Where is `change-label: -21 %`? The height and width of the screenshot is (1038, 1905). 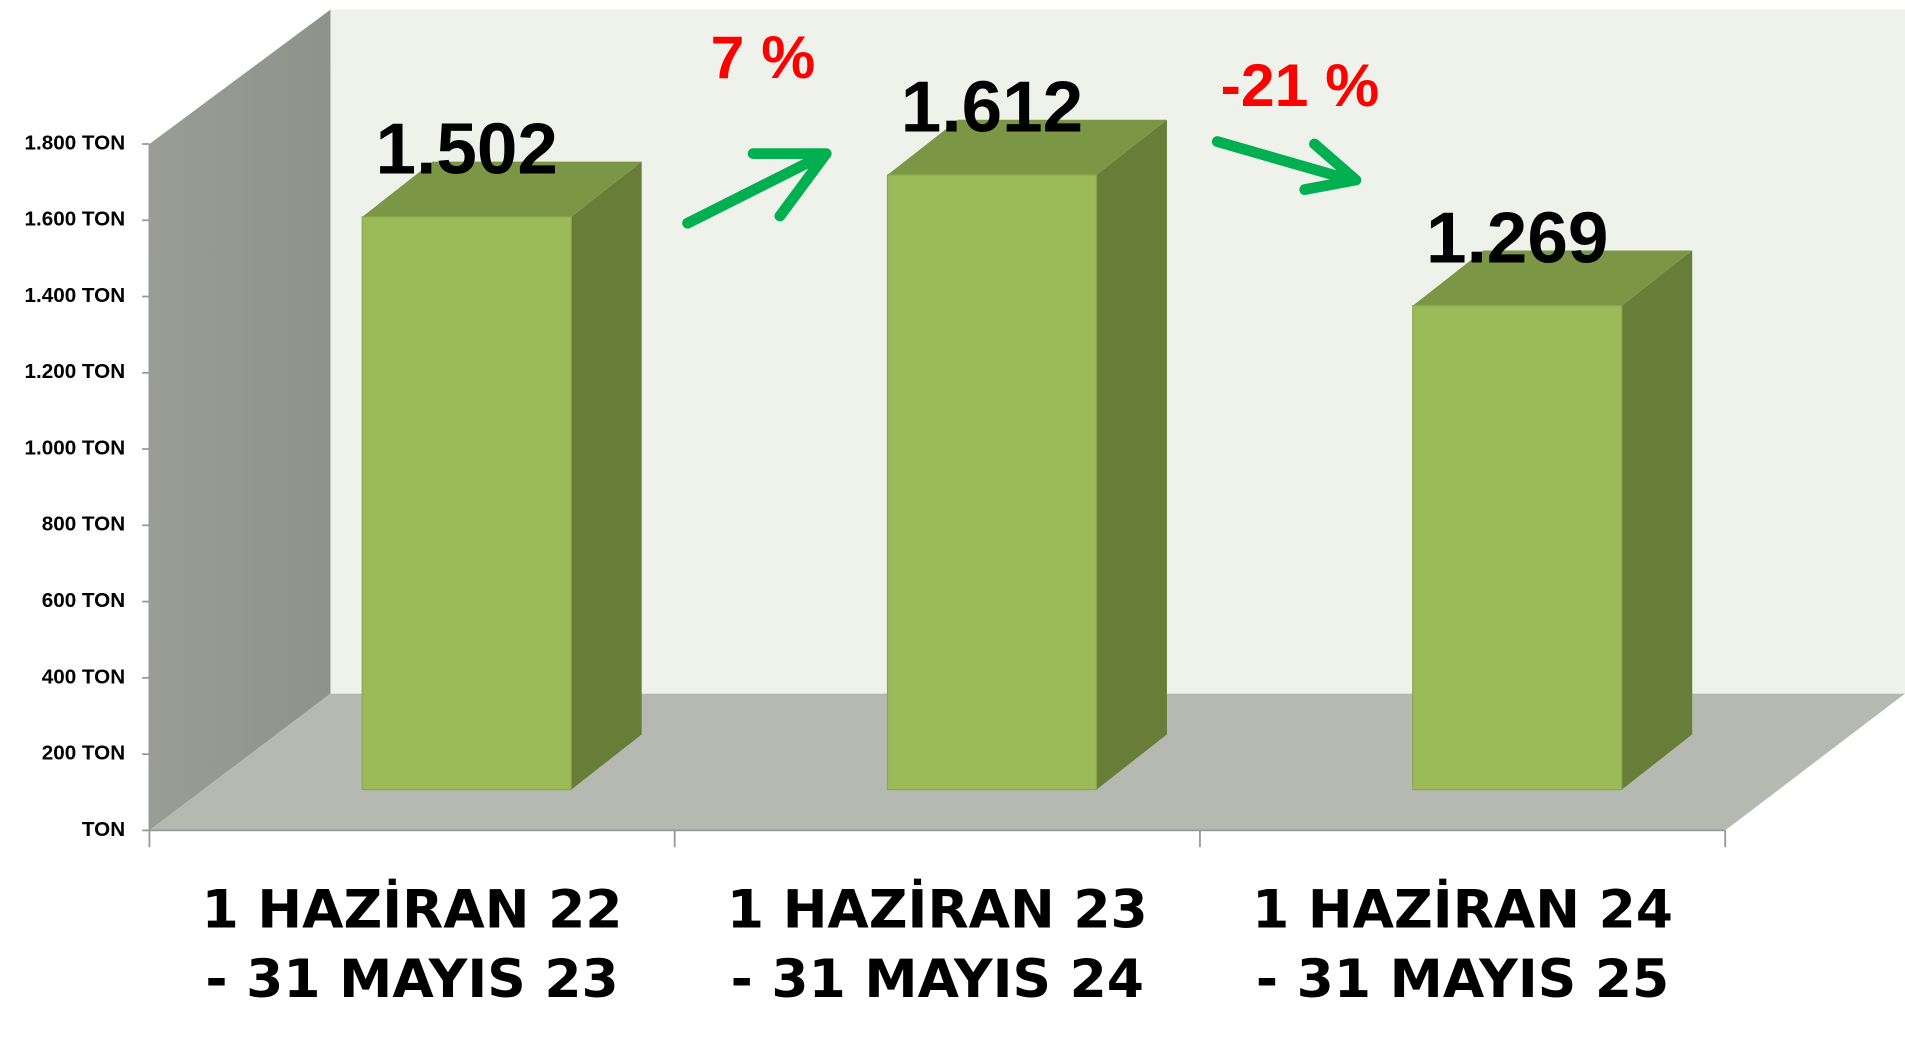
change-label: -21 % is located at coordinates (1300, 85).